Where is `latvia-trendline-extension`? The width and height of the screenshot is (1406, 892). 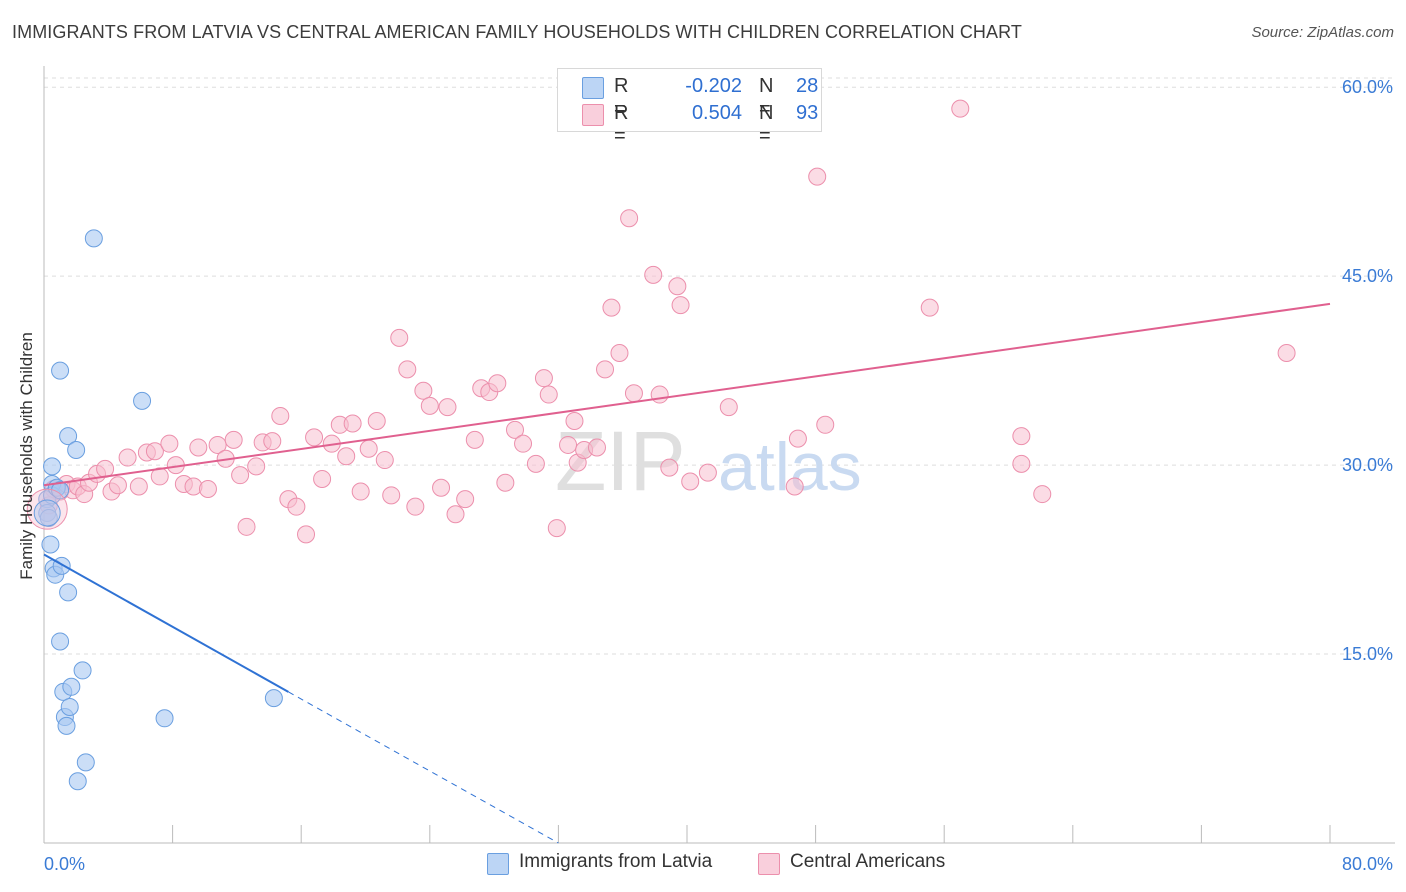
latvia-trendline-extension is located at coordinates (423, 767).